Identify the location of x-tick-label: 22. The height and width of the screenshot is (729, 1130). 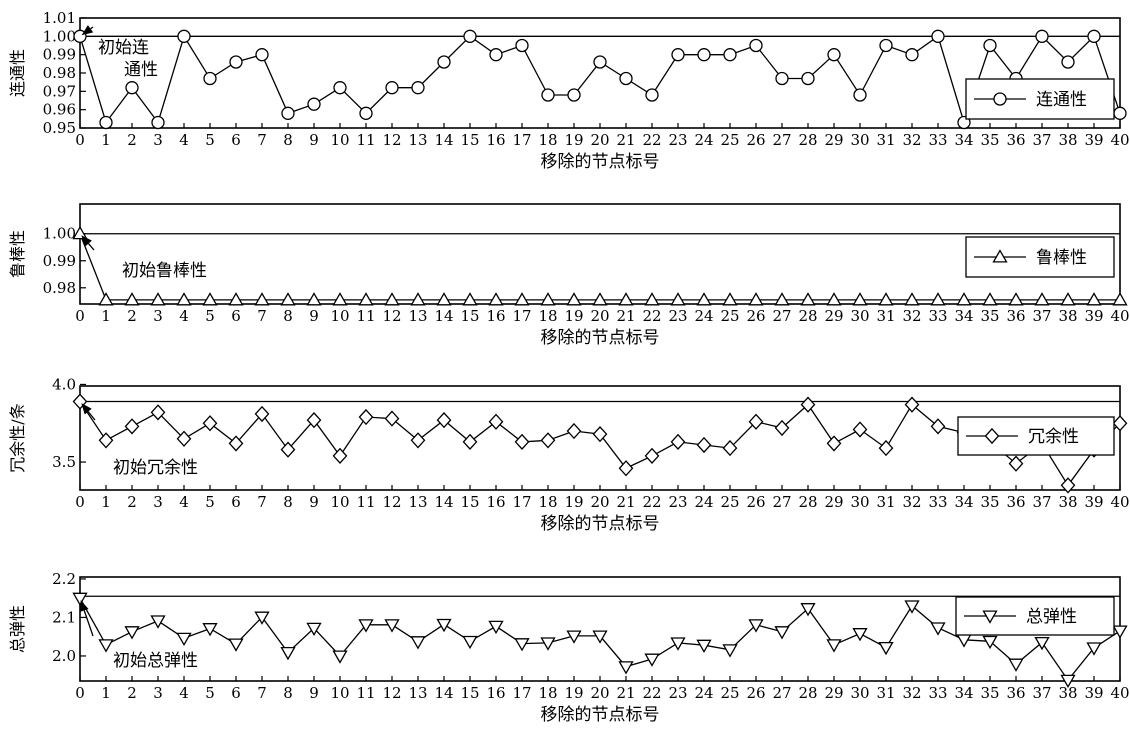
(651, 502).